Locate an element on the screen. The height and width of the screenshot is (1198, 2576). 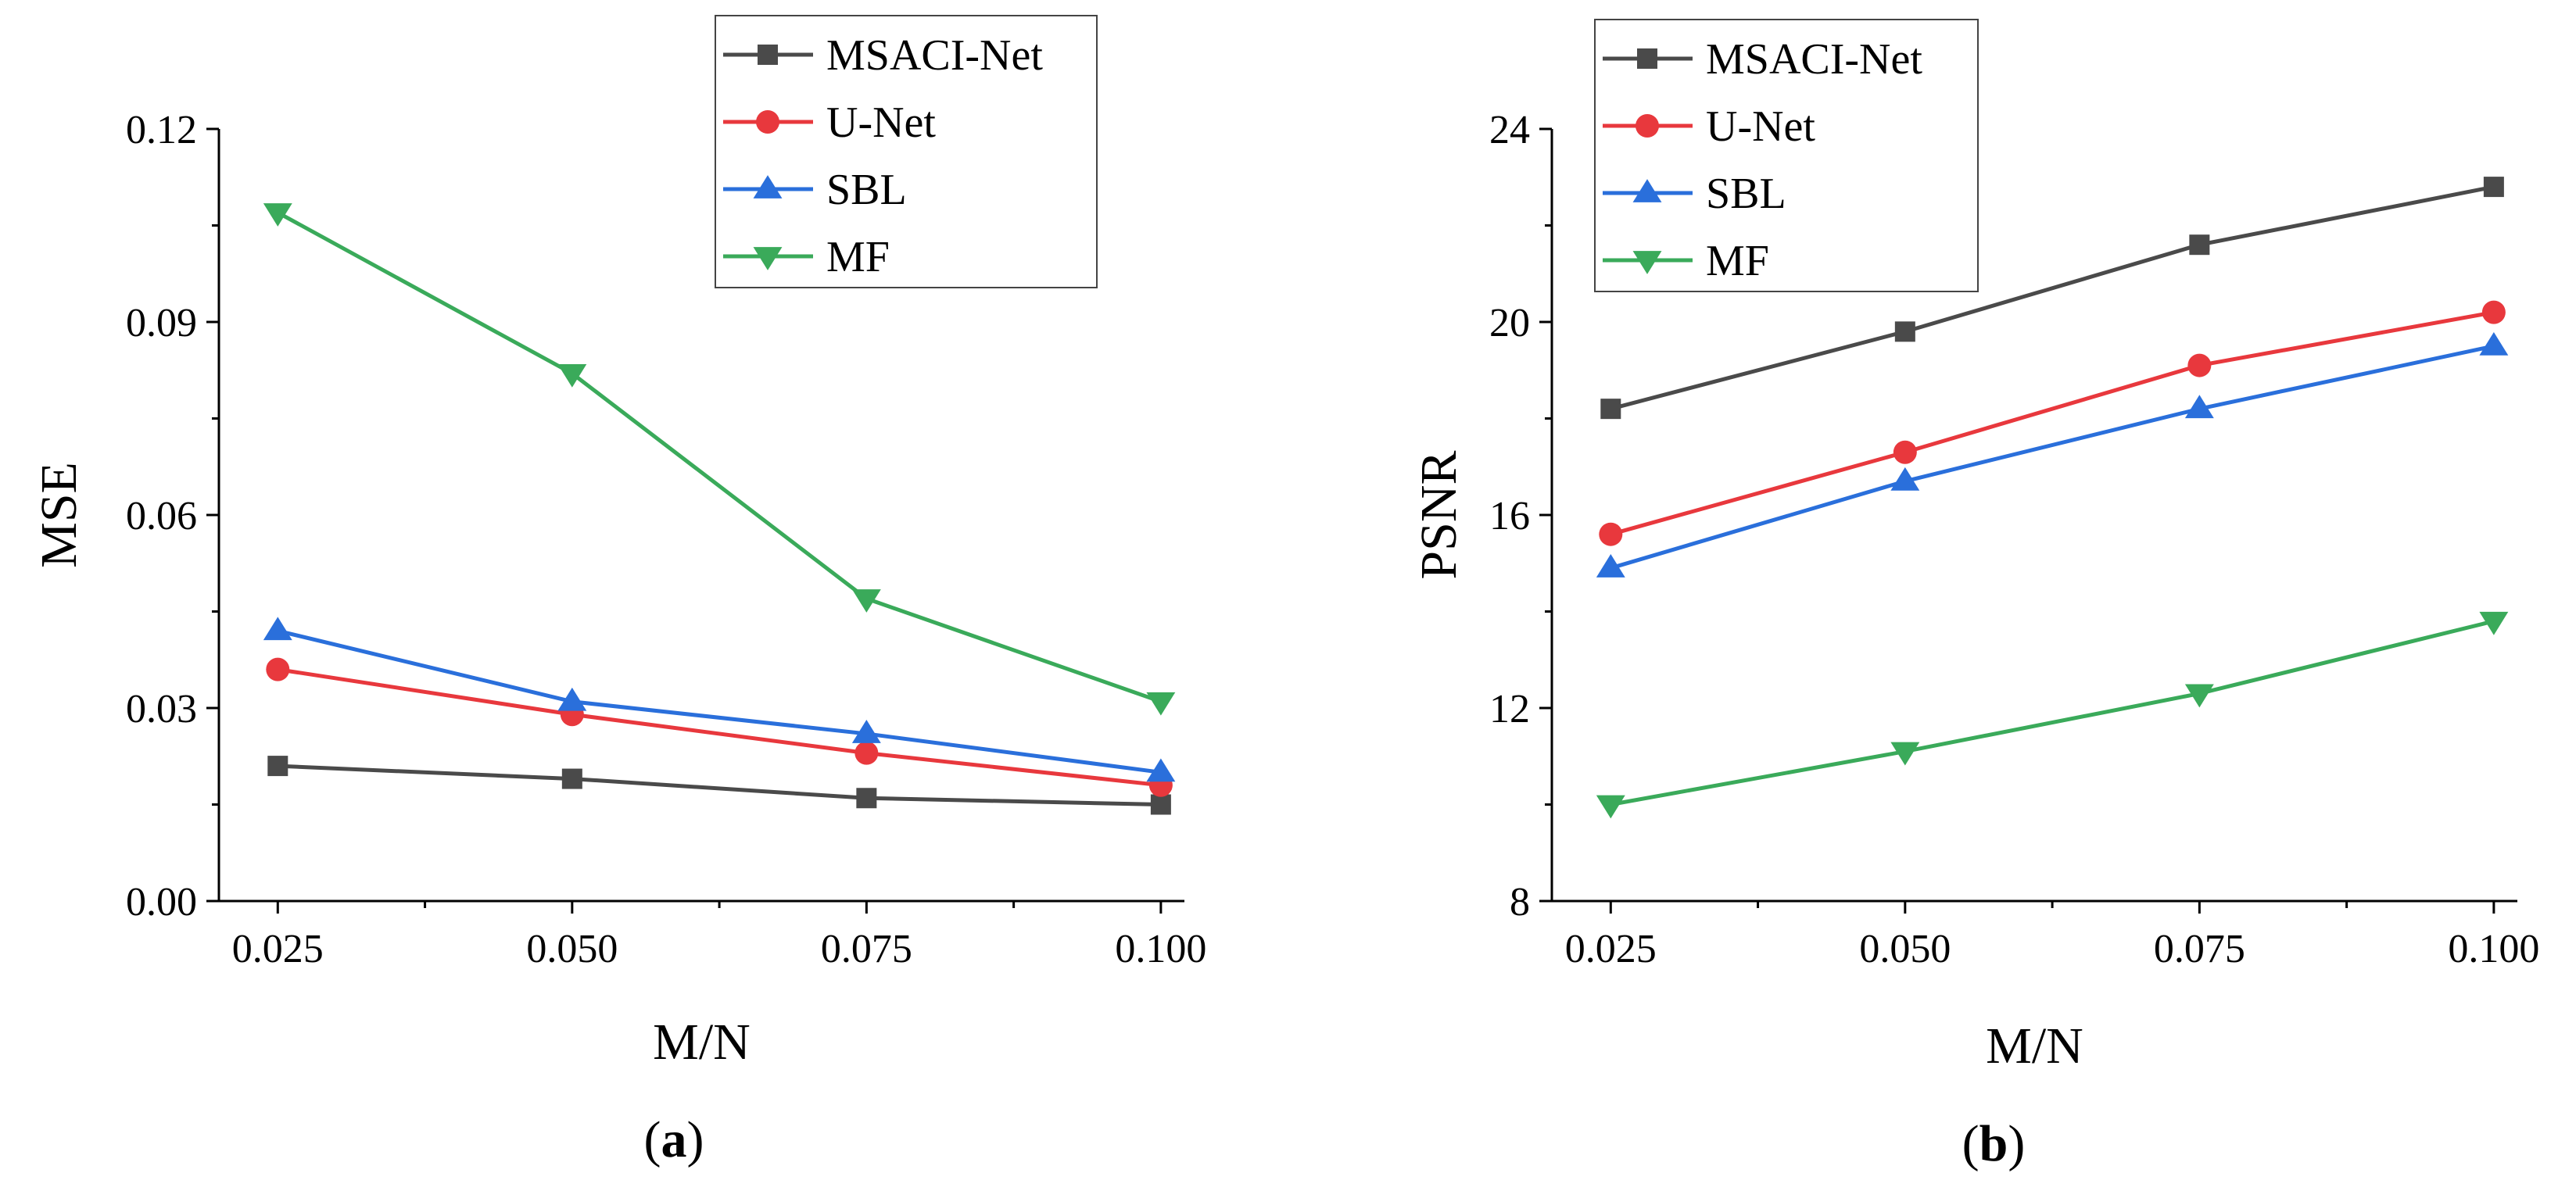
y-tick-label: 0.00 is located at coordinates (161, 902).